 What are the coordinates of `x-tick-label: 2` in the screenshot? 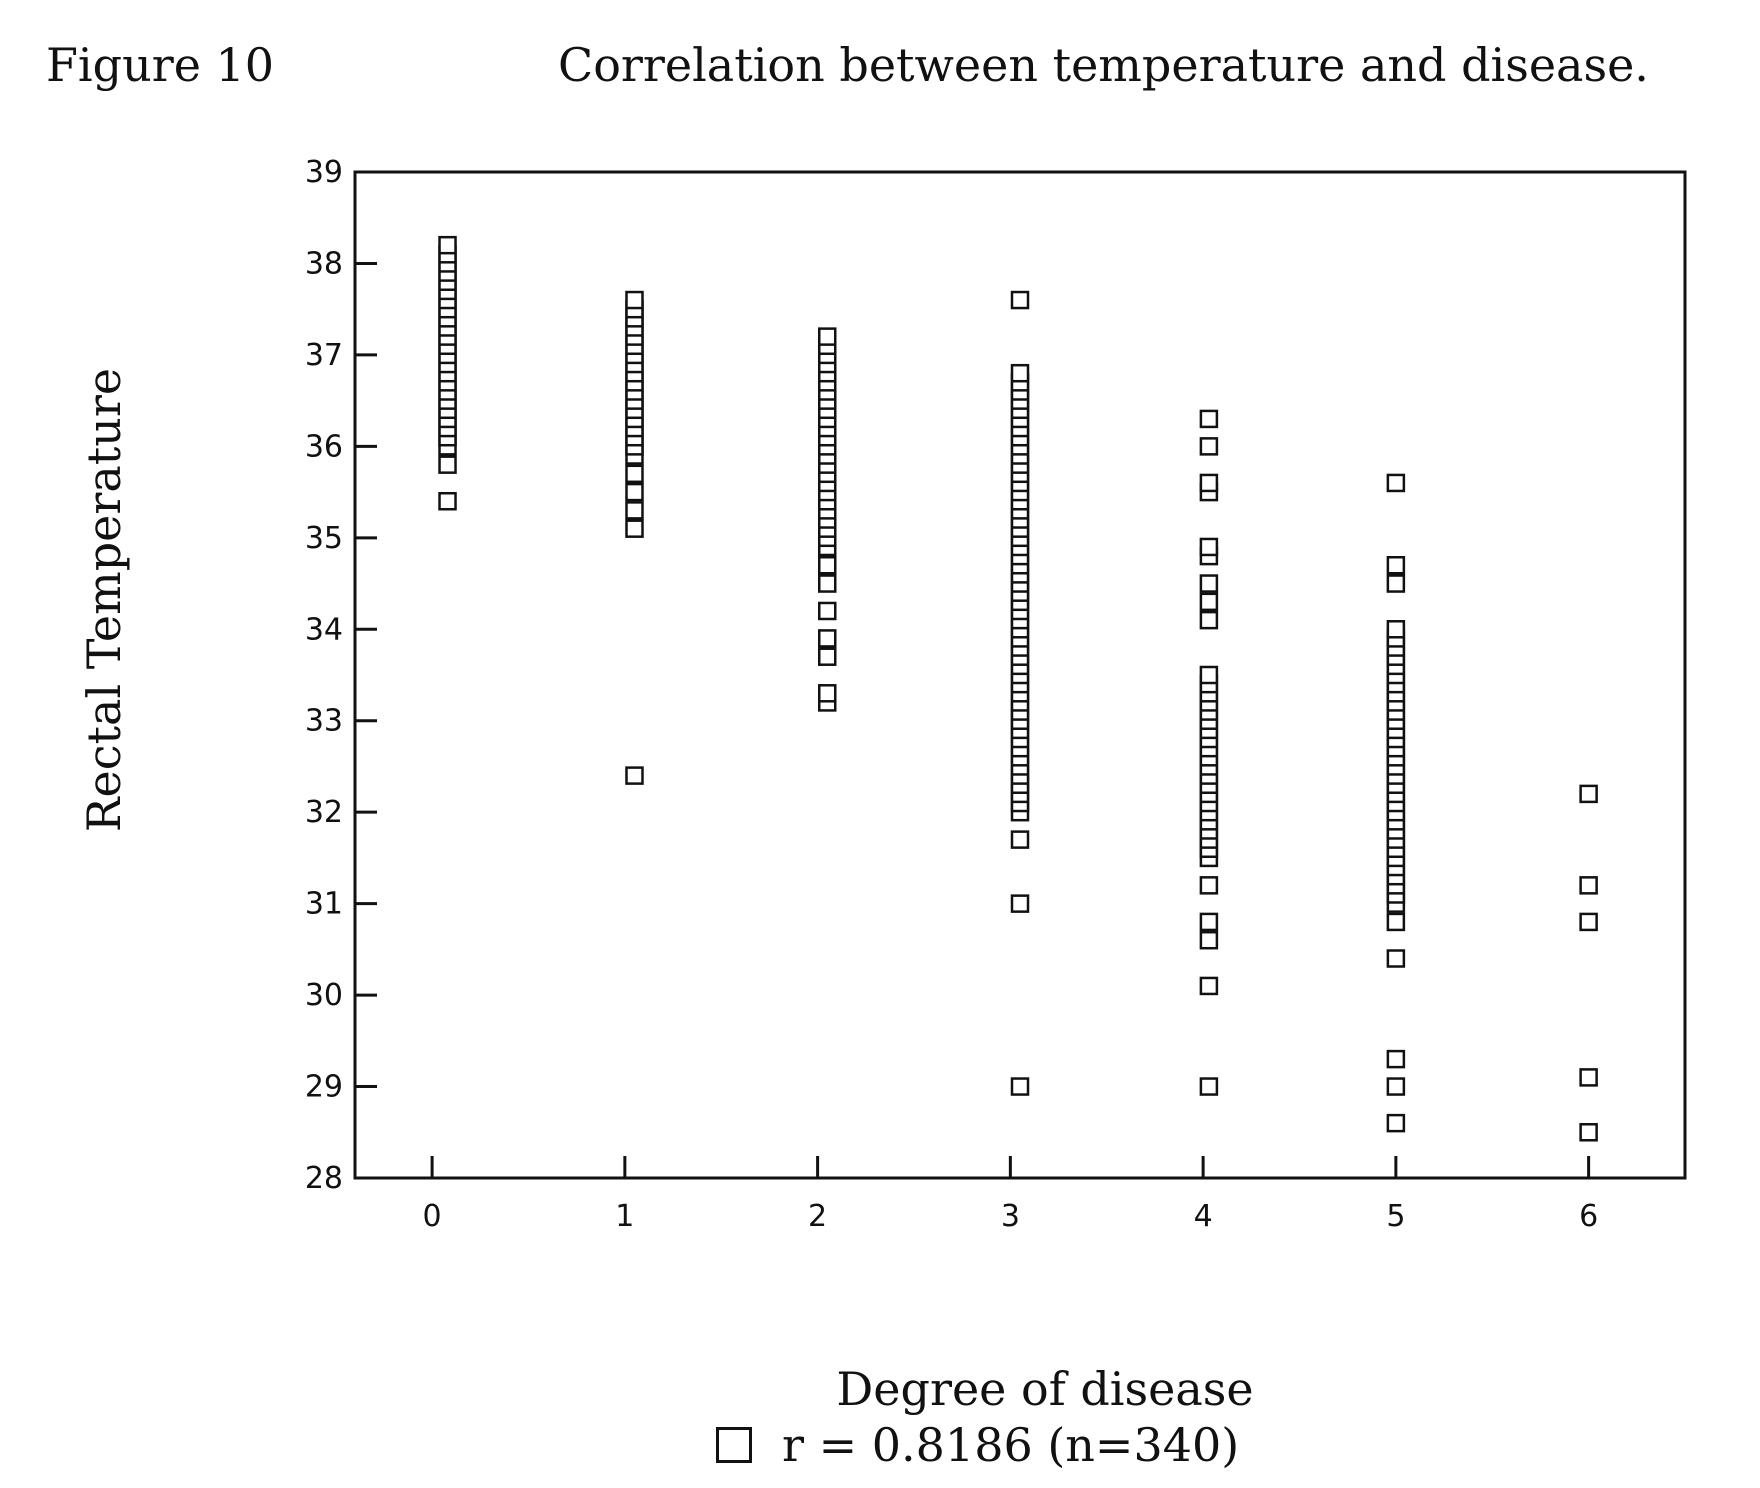 It's located at (817, 1216).